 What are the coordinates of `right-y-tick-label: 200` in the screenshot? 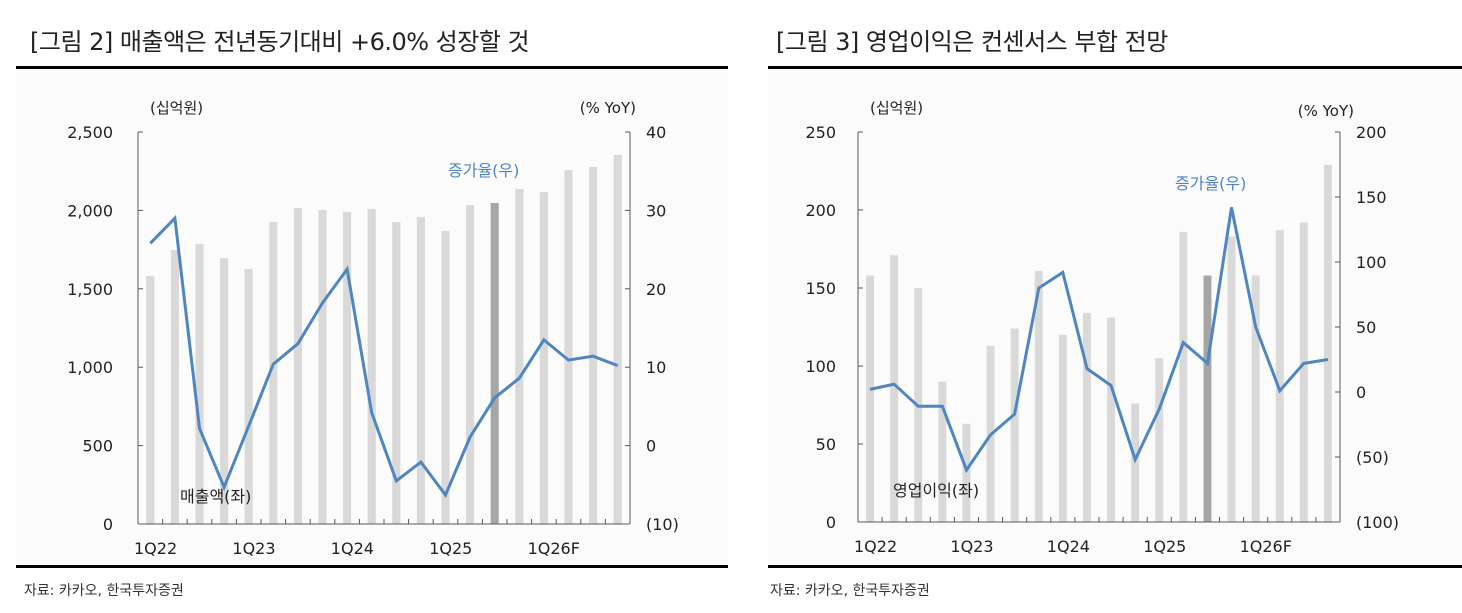 It's located at (1371, 132).